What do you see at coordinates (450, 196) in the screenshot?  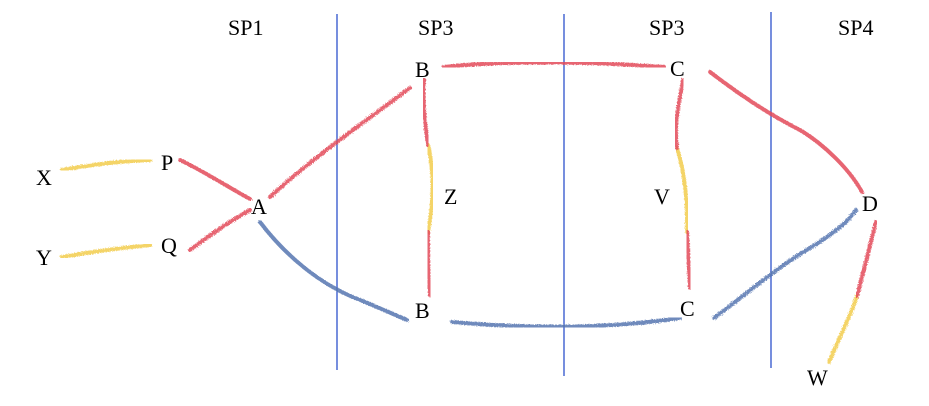 I see `node-label-z: Z` at bounding box center [450, 196].